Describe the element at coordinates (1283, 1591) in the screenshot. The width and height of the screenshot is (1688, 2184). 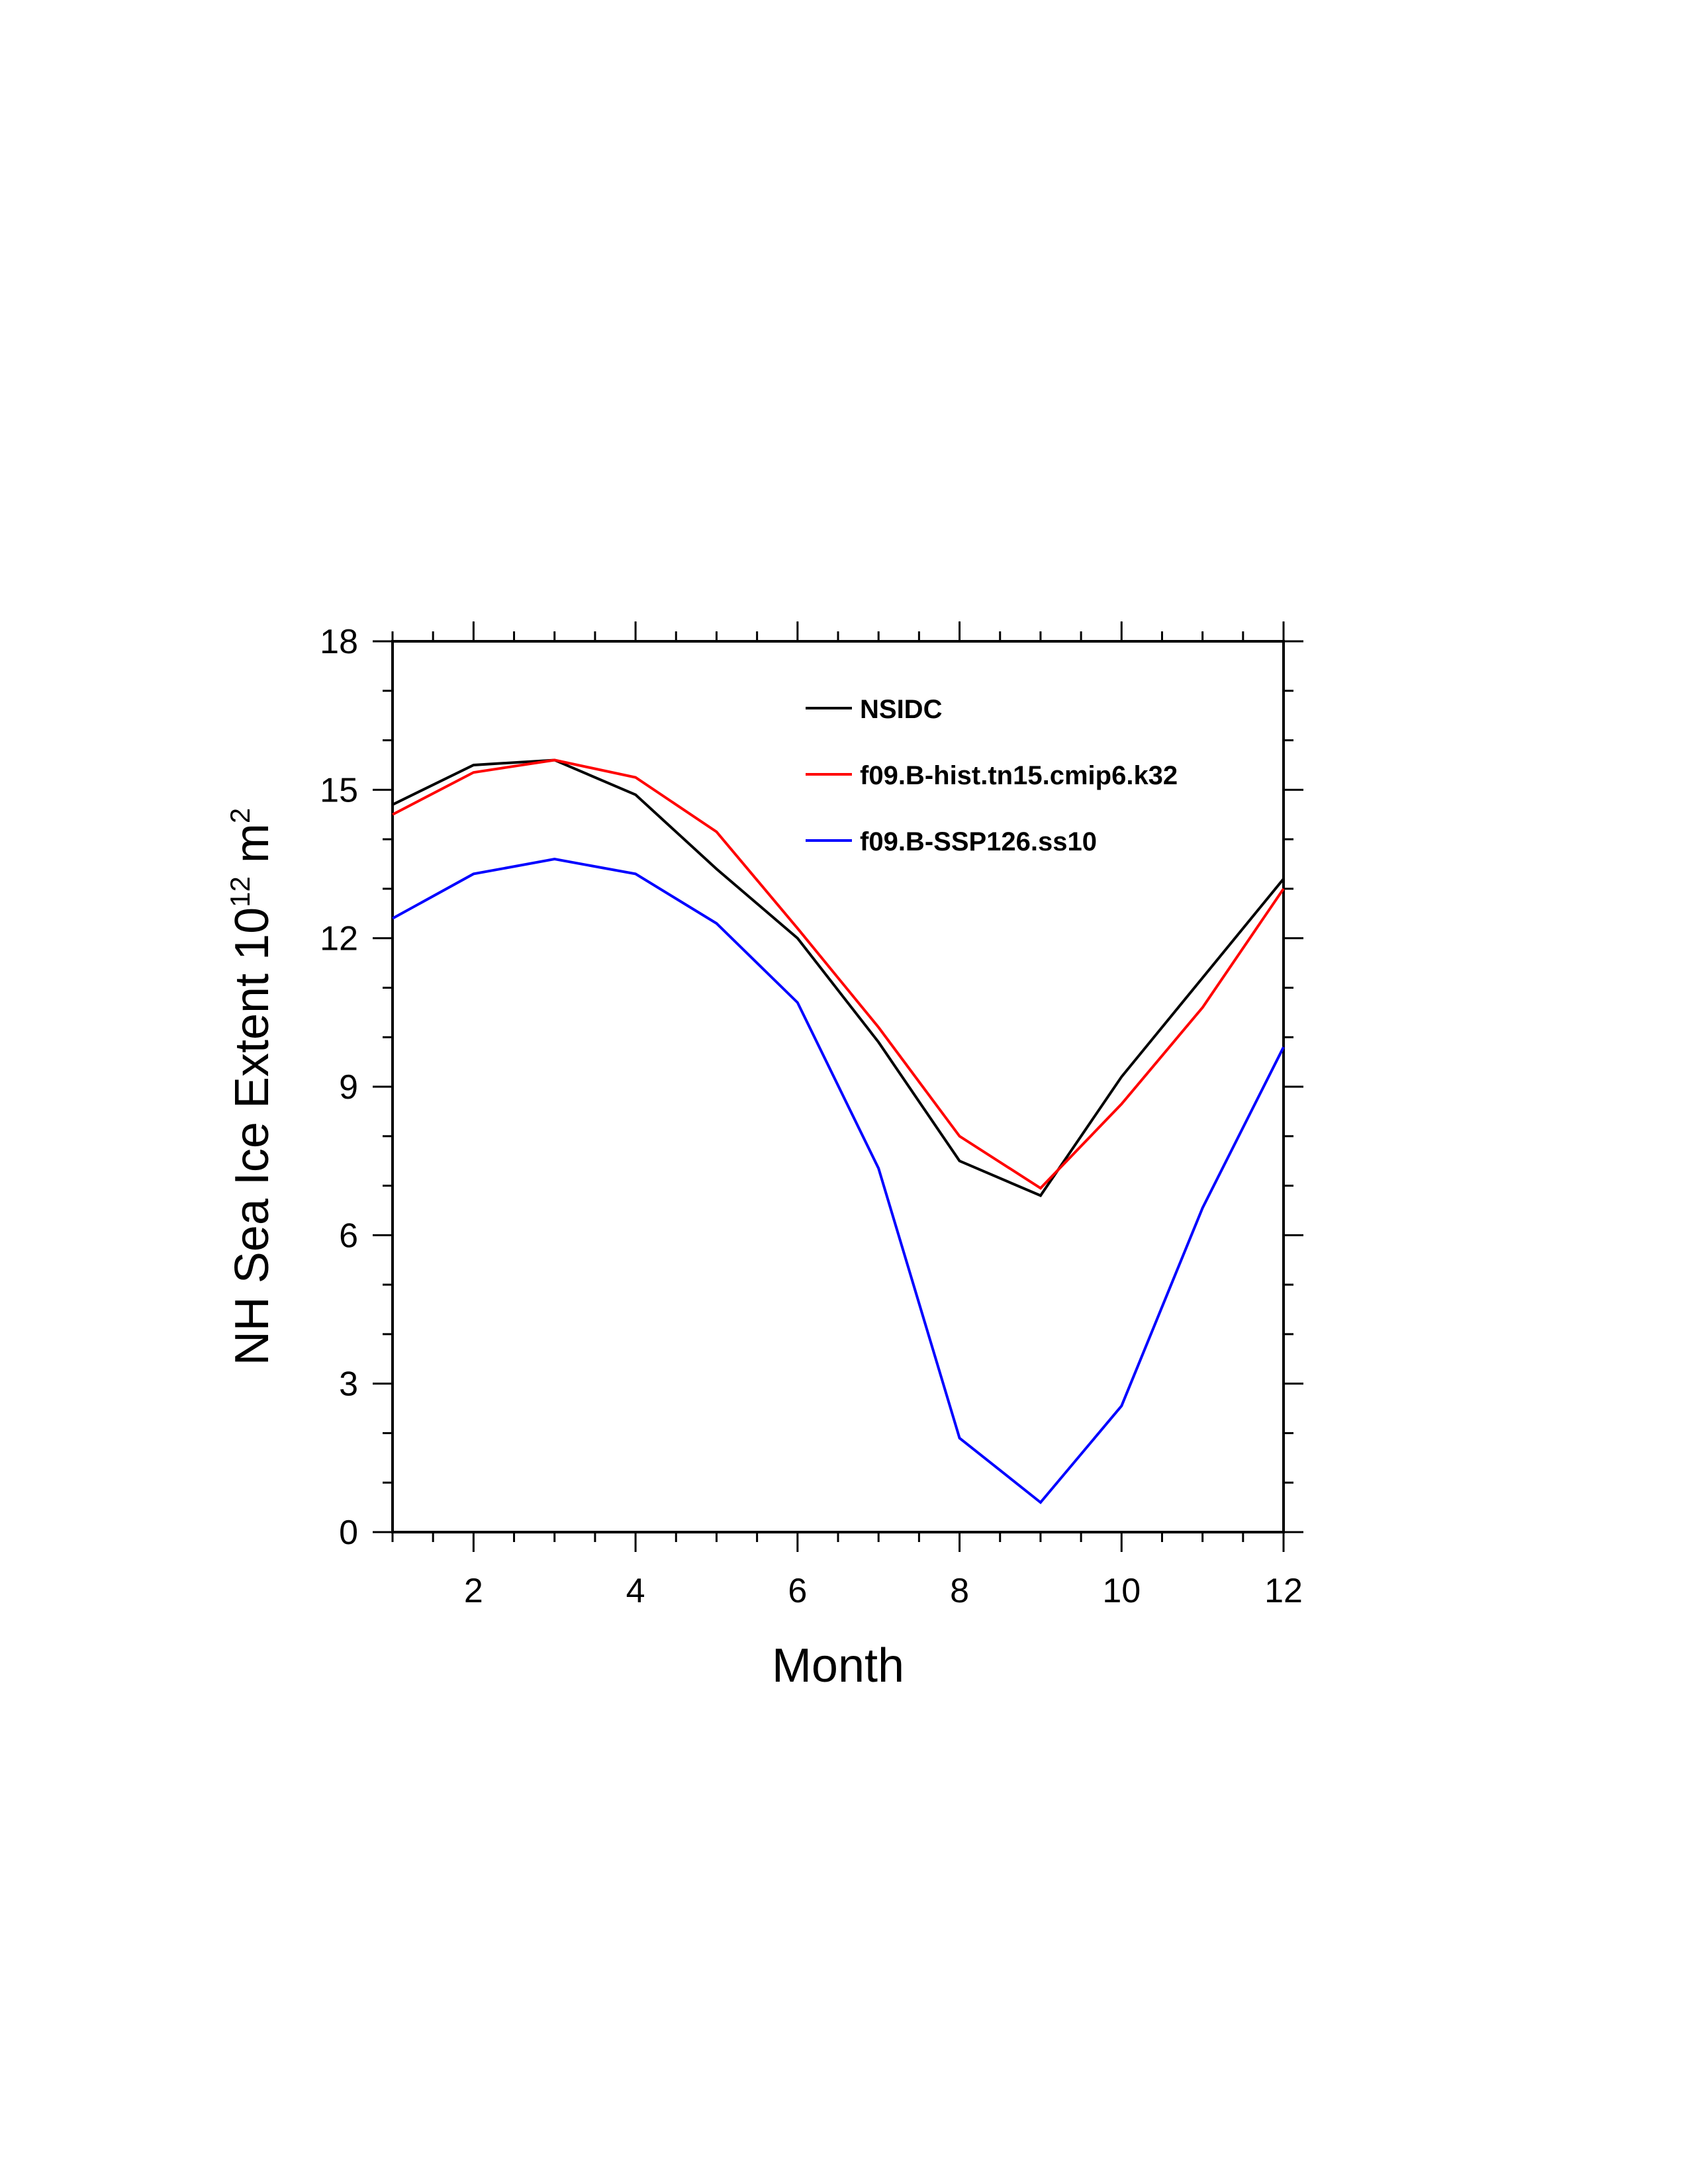
I see `x-tick-label: 12` at that location.